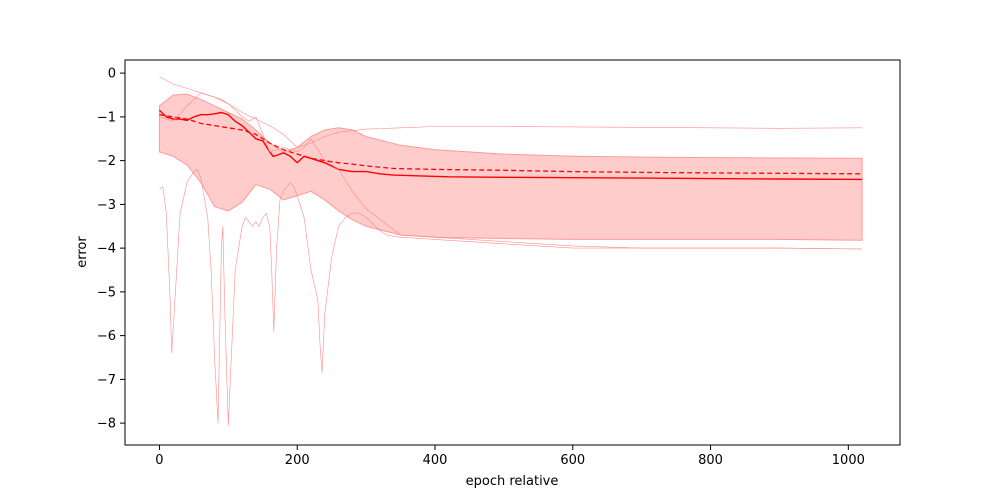  I want to click on y-tick-label: −8, so click(106, 424).